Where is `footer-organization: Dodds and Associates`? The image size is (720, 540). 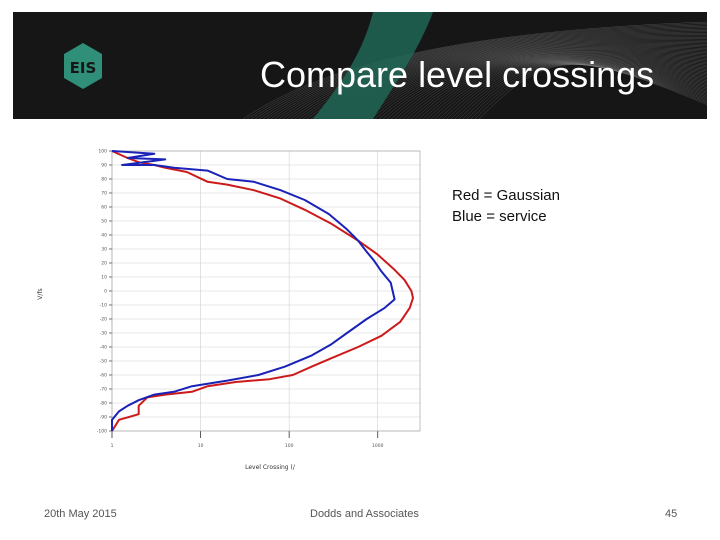
footer-organization: Dodds and Associates is located at coordinates (364, 514).